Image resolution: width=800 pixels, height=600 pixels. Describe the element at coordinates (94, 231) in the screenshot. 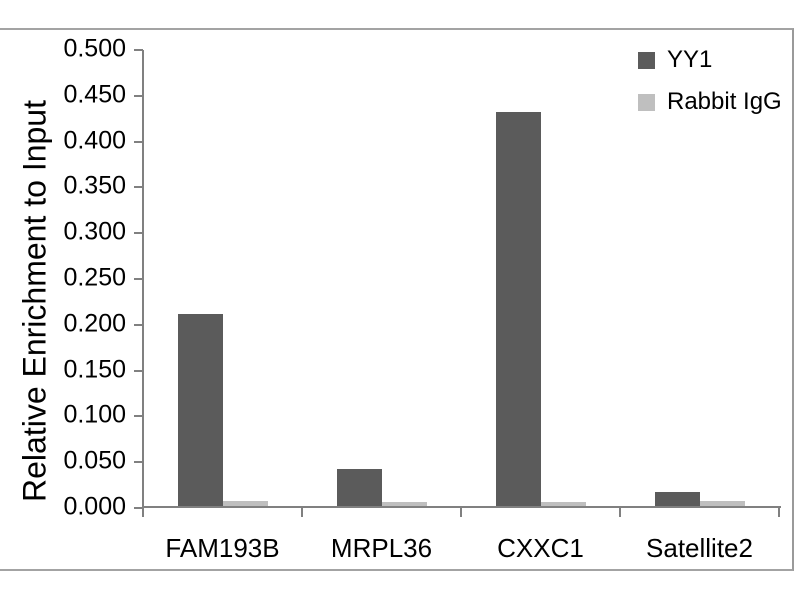

I see `y-tick-label: 0.300` at that location.